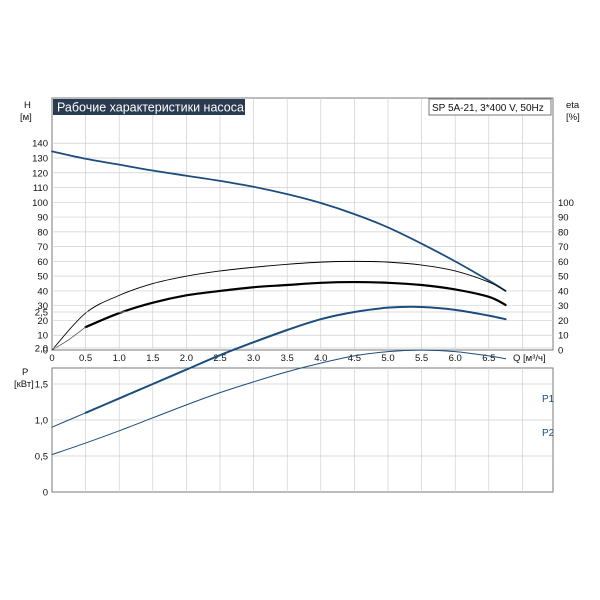  I want to click on x-tick-label: 5.5, so click(421, 358).